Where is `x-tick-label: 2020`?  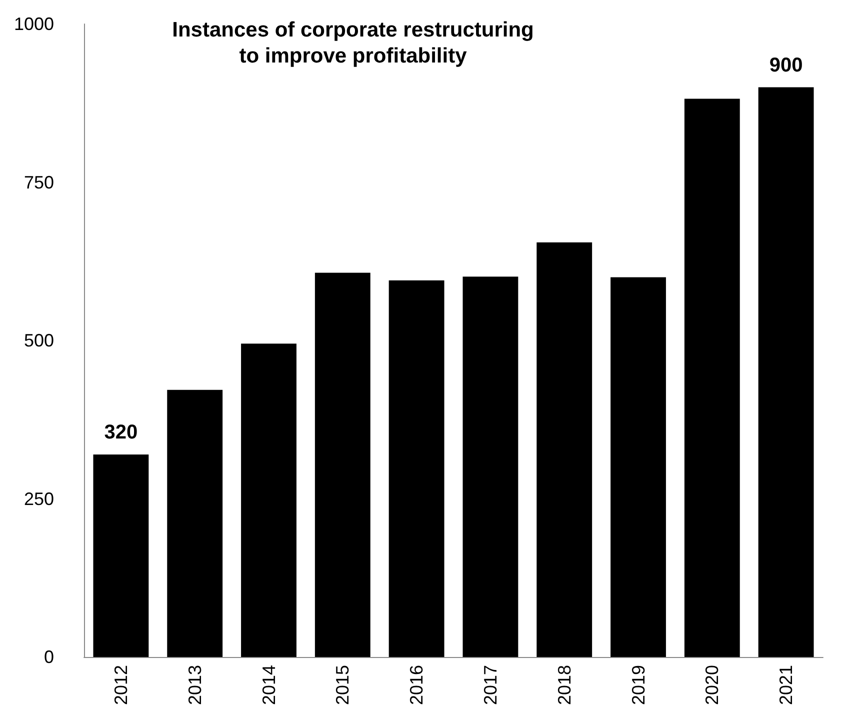 x-tick-label: 2020 is located at coordinates (712, 685).